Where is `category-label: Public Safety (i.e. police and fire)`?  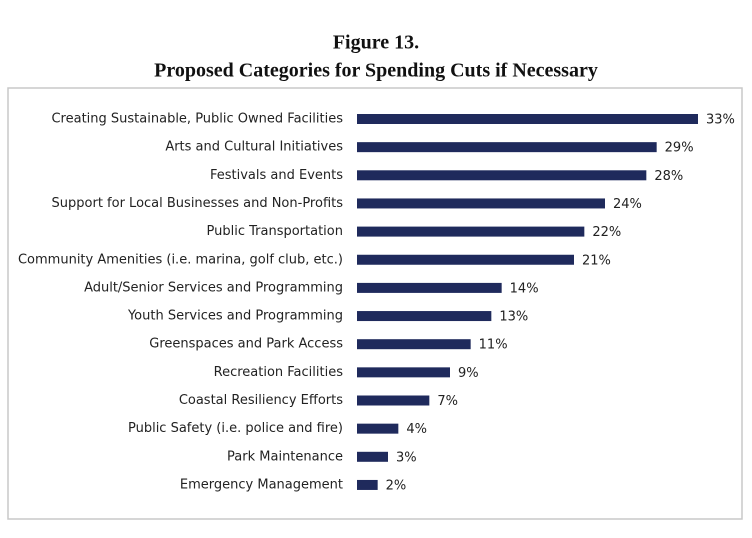 category-label: Public Safety (i.e. police and fire) is located at coordinates (235, 428).